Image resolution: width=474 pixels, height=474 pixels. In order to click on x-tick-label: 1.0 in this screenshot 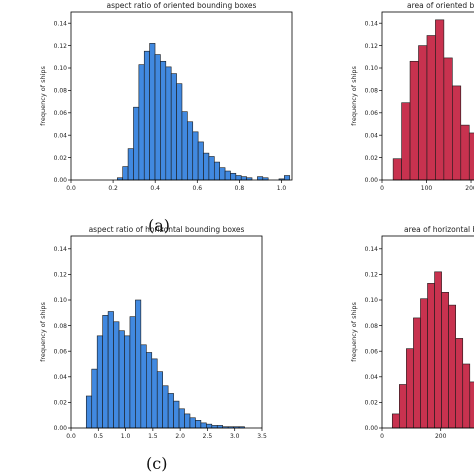, I will do `click(282, 188)`.